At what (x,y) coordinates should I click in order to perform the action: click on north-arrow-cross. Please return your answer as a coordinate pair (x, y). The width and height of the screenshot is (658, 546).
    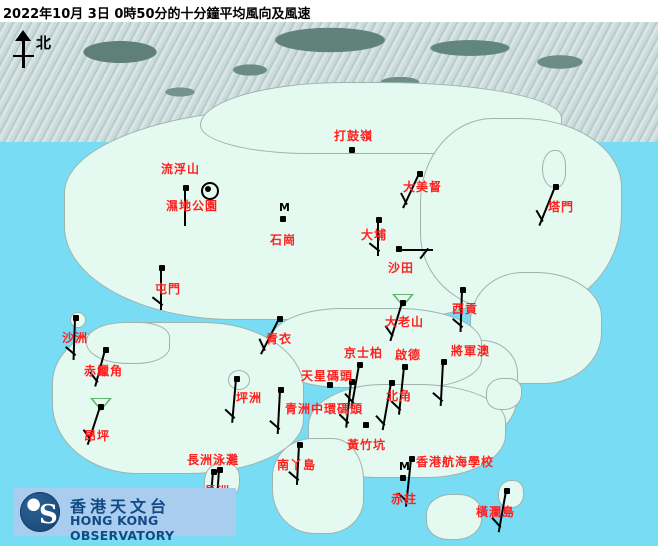
    Looking at the image, I should click on (23, 56).